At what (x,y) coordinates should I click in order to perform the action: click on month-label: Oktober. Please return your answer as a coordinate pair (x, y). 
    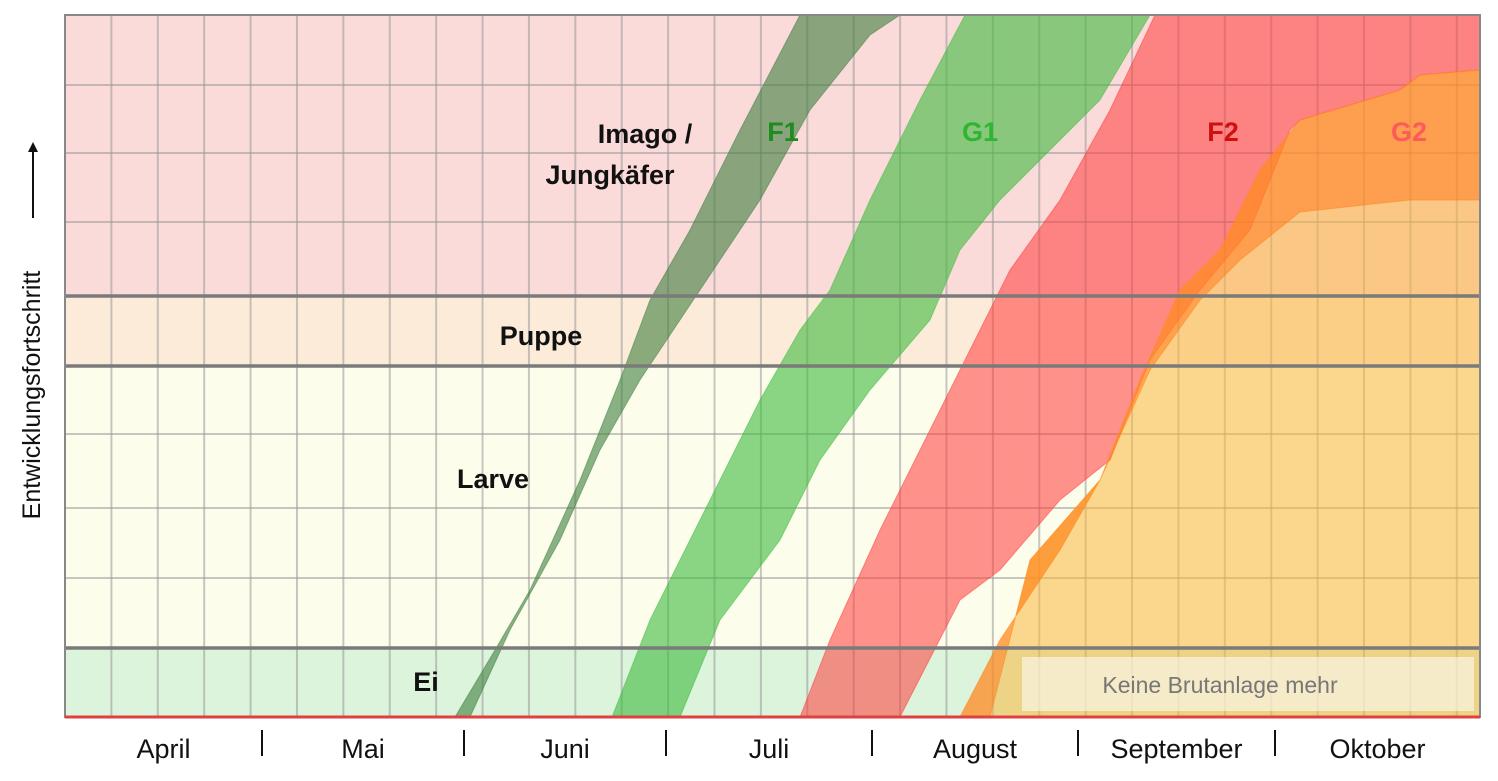
    Looking at the image, I should click on (1377, 749).